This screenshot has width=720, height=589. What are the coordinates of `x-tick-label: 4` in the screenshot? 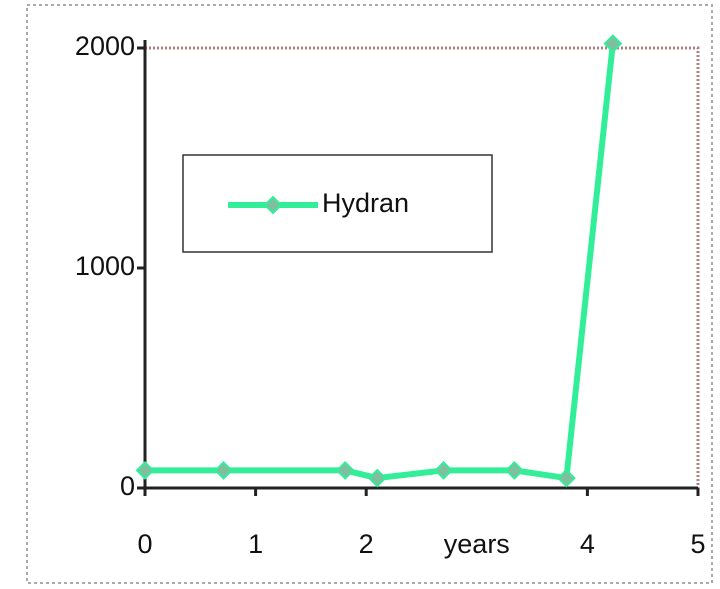 It's located at (587, 544).